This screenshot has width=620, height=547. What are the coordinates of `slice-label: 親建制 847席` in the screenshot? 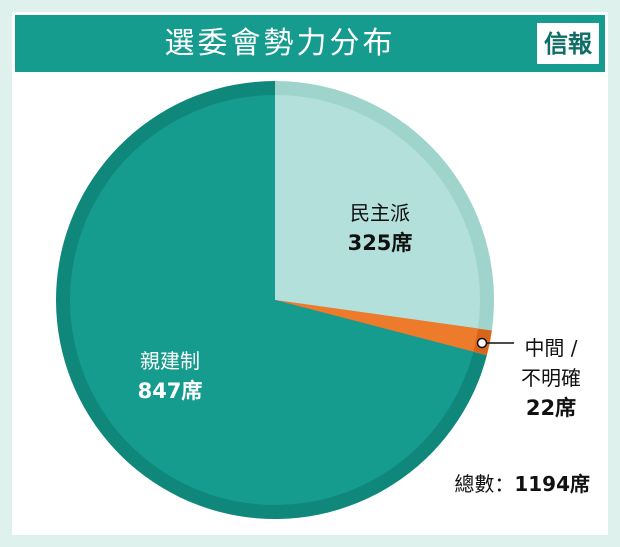 It's located at (170, 376).